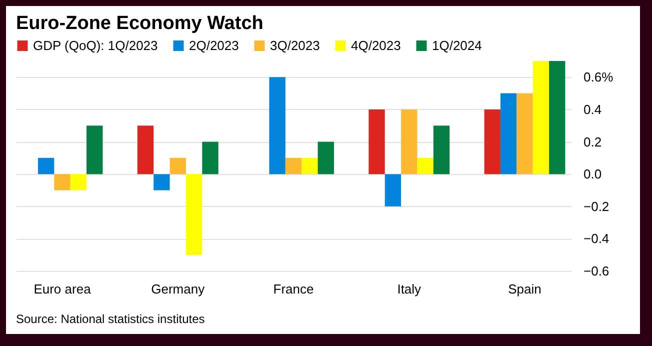 This screenshot has width=652, height=346. Describe the element at coordinates (593, 142) in the screenshot. I see `y-tick-label: 0.2` at that location.